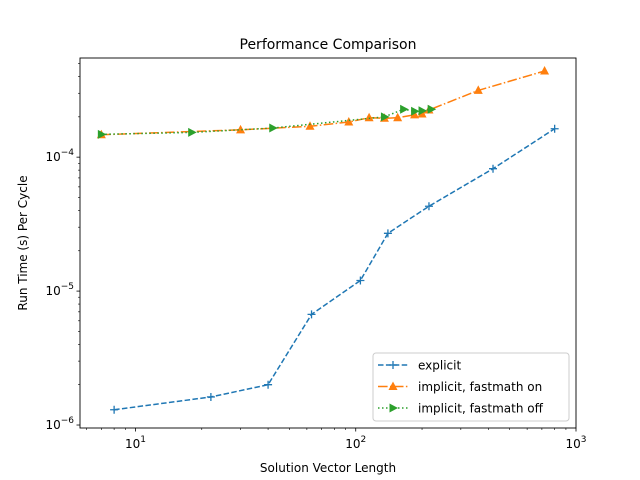  What do you see at coordinates (355, 443) in the screenshot?
I see `x-tick-label: 10²` at bounding box center [355, 443].